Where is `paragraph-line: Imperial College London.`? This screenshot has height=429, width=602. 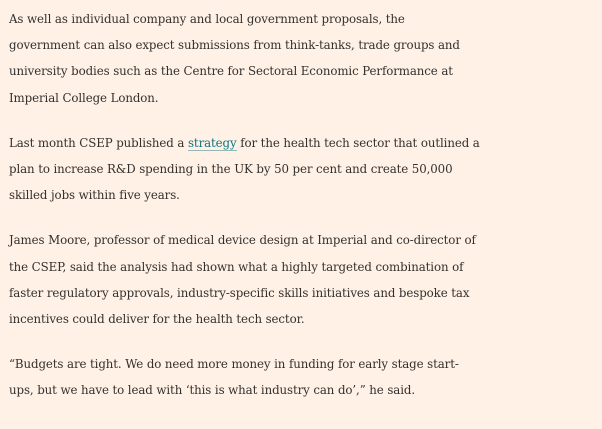
paragraph-line: Imperial College London. is located at coordinates (84, 97).